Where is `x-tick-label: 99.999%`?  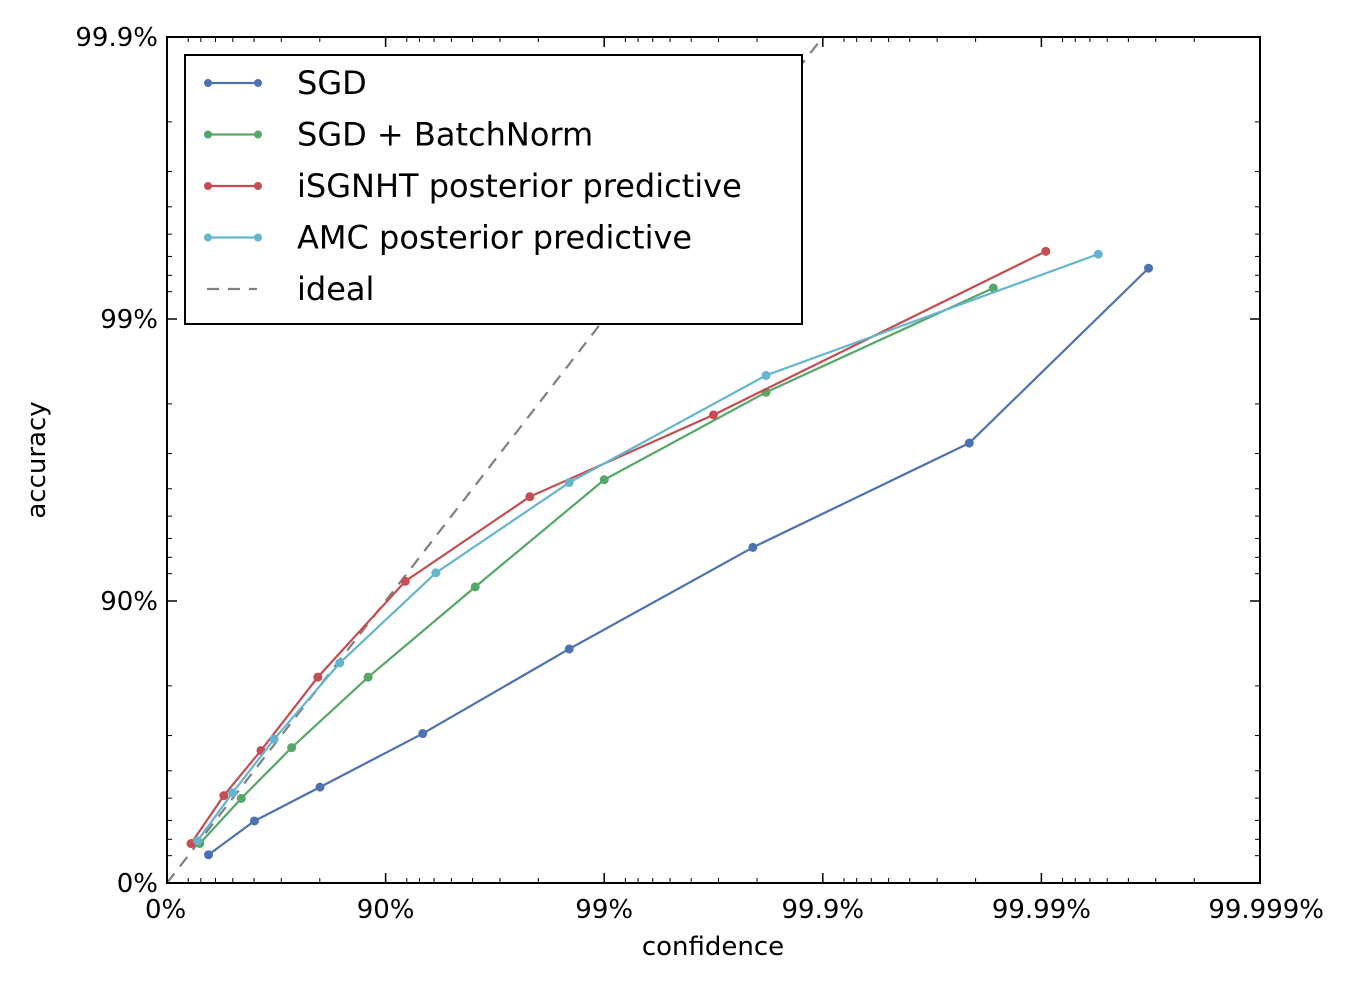 x-tick-label: 99.999% is located at coordinates (1266, 910).